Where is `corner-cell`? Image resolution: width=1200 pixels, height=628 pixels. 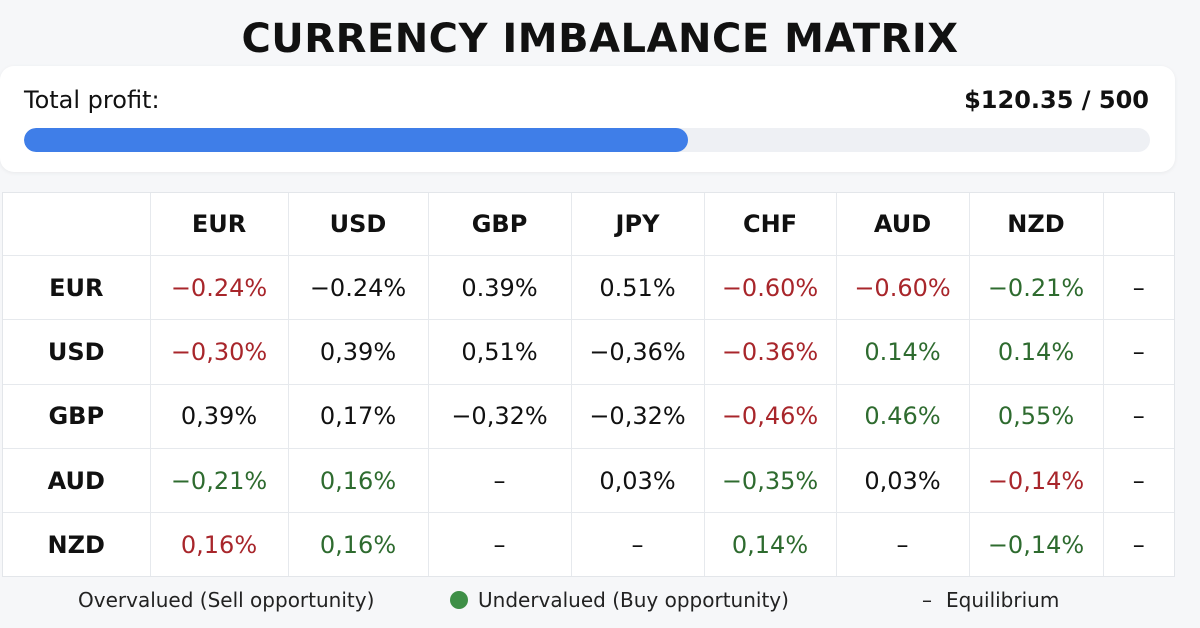
corner-cell is located at coordinates (76, 224).